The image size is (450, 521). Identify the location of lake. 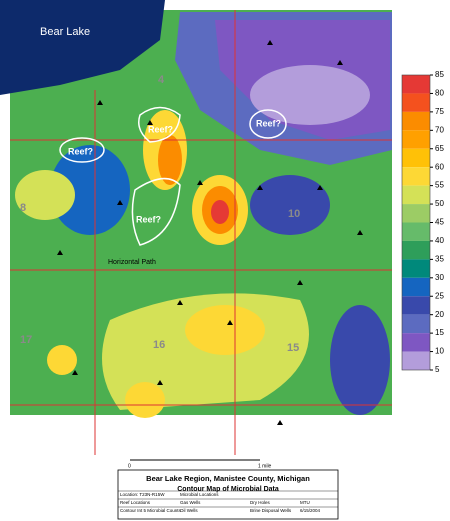
(82, 47).